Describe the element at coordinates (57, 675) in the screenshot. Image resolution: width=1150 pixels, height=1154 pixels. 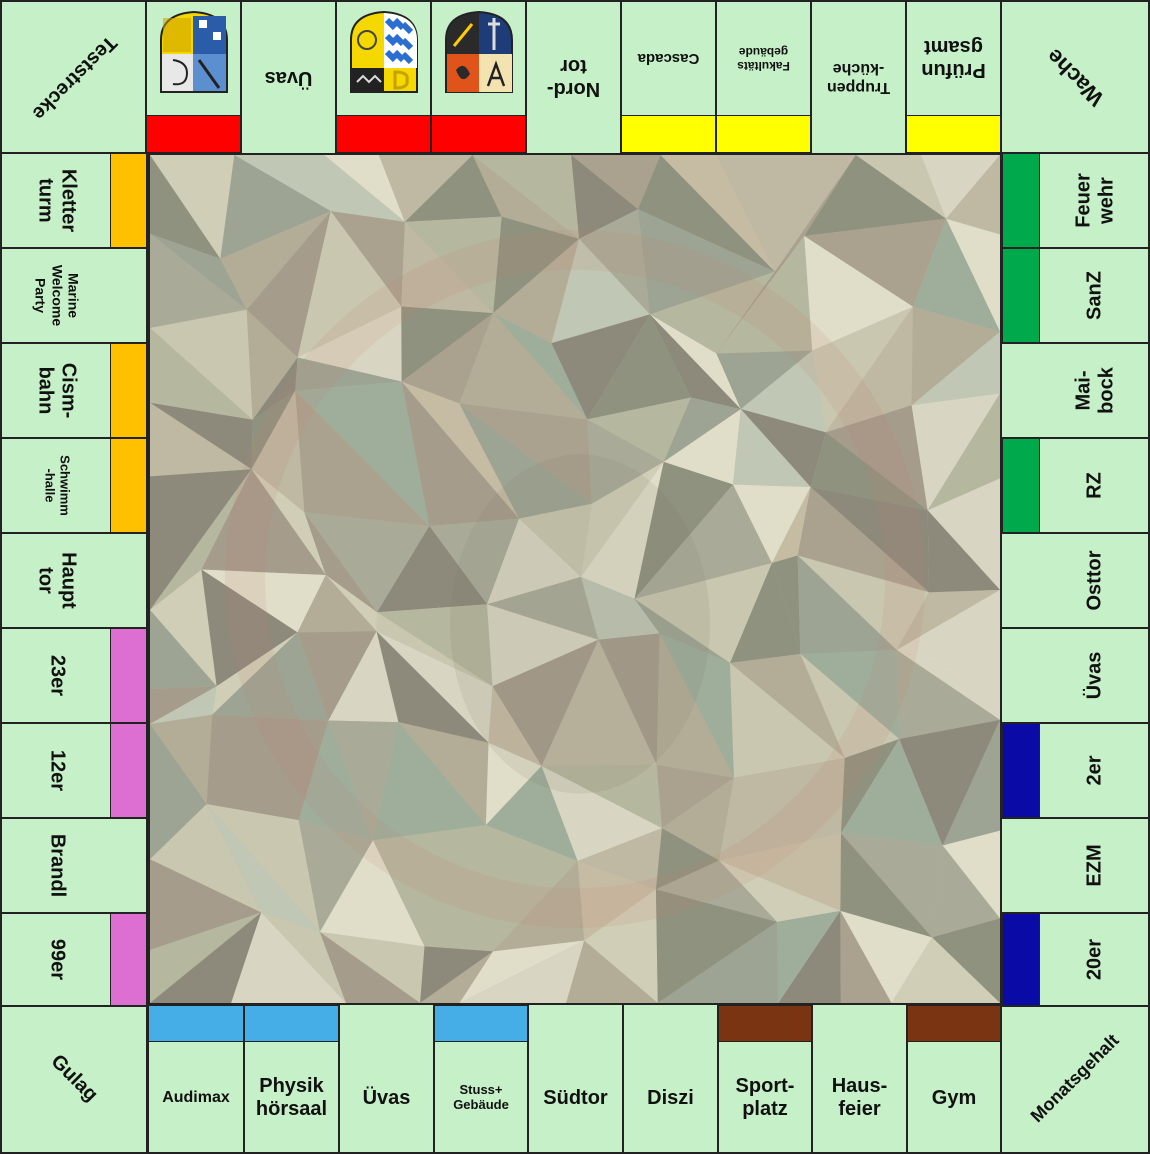
I see `space-label: 23er` at that location.